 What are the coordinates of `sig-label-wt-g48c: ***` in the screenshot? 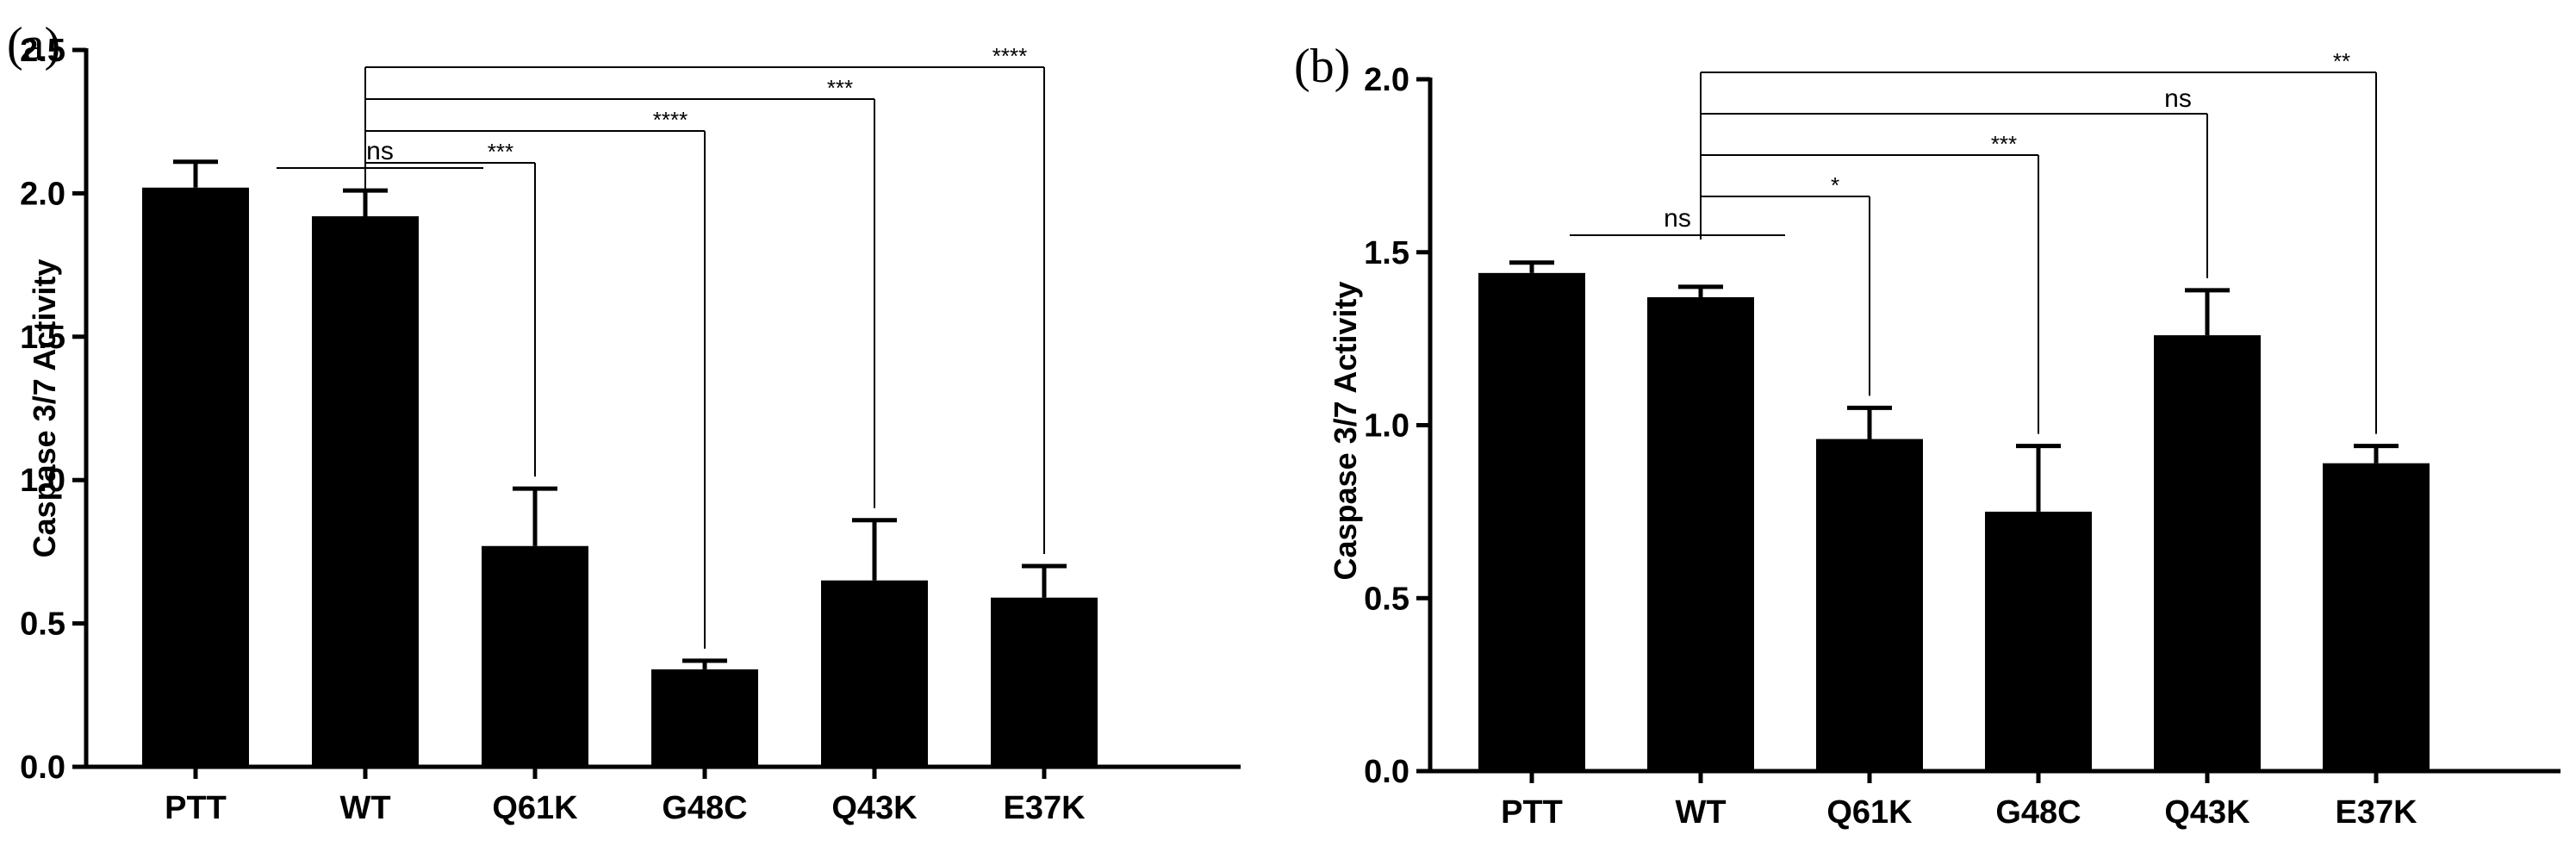 It's located at (2004, 144).